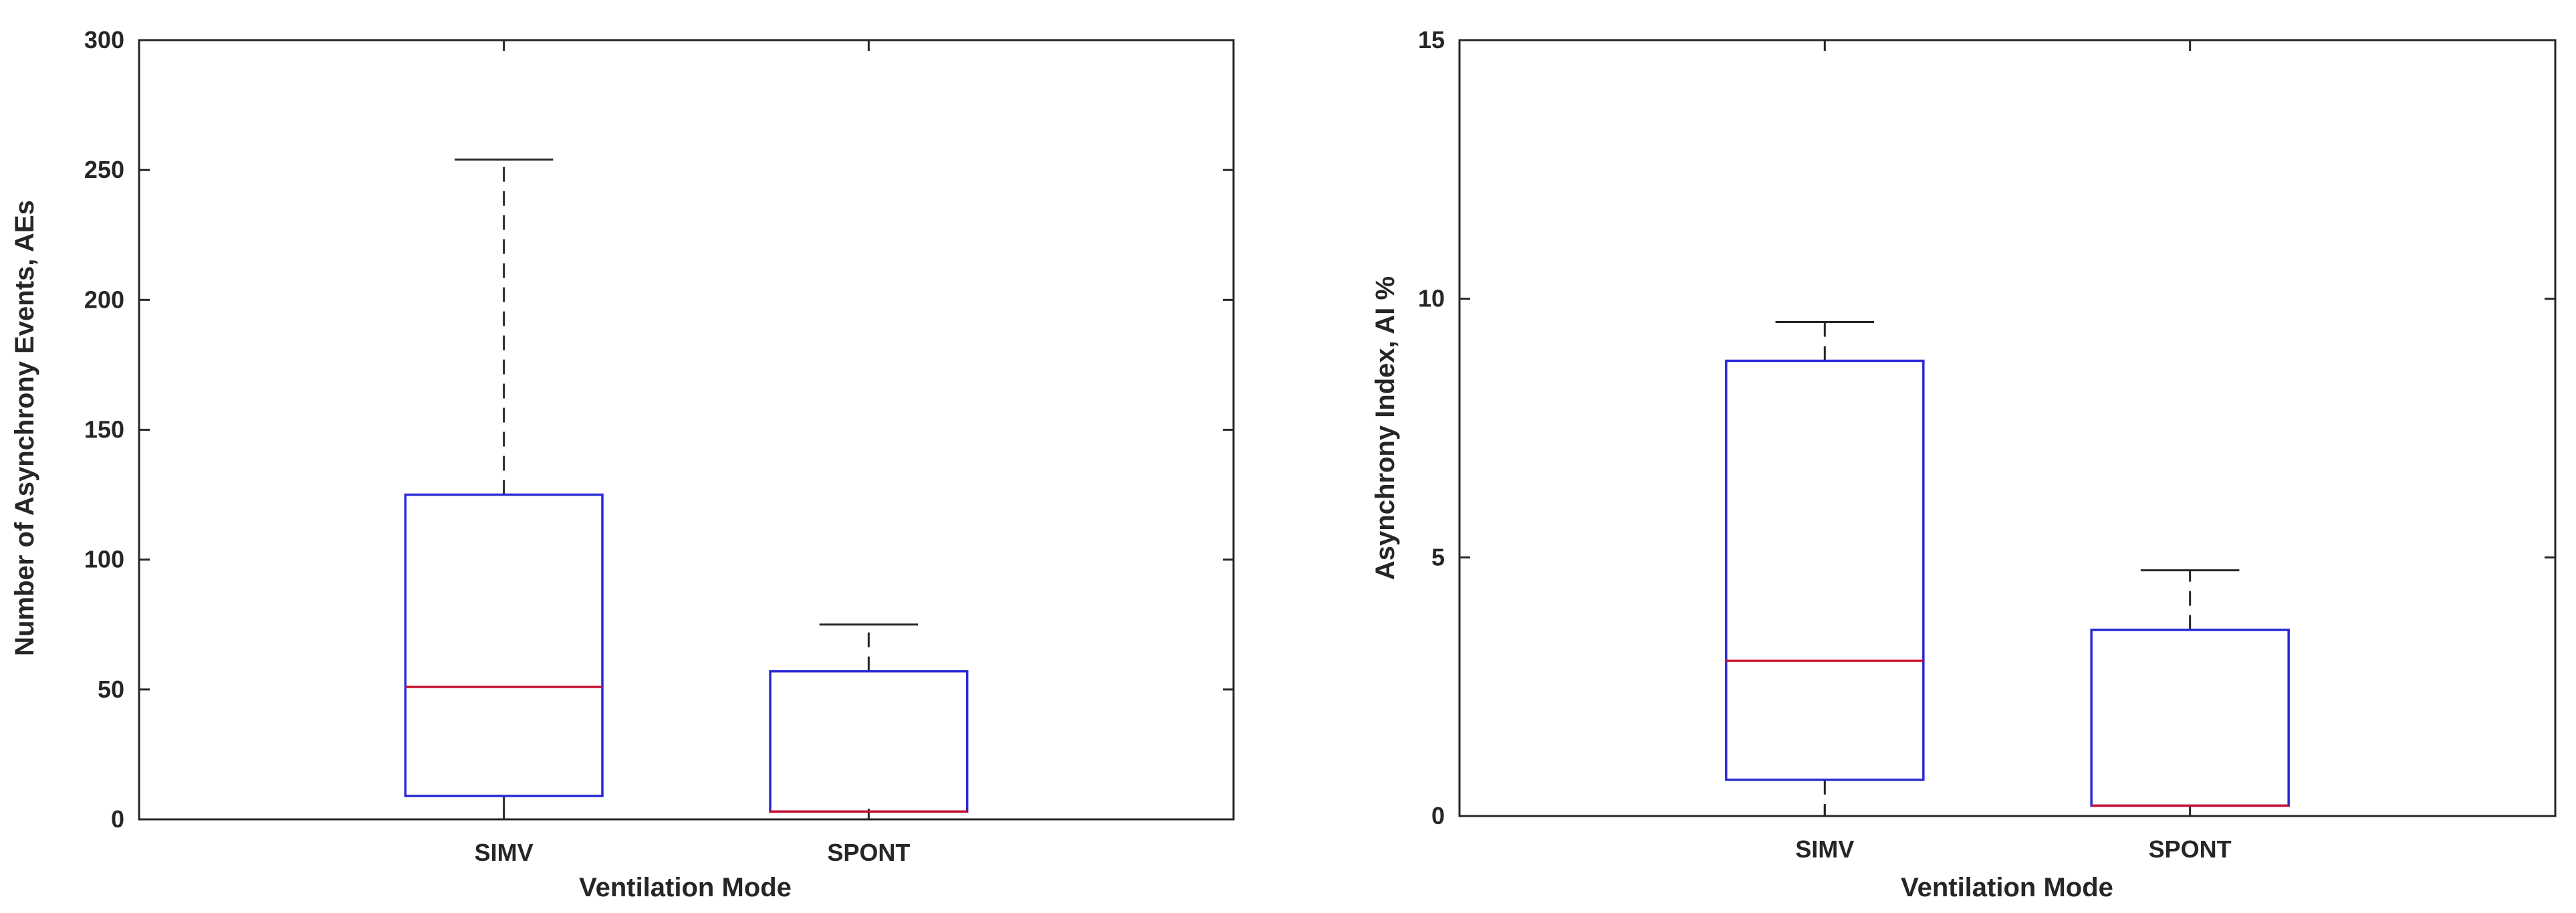  What do you see at coordinates (1438, 557) in the screenshot?
I see `y-tick-label: 5` at bounding box center [1438, 557].